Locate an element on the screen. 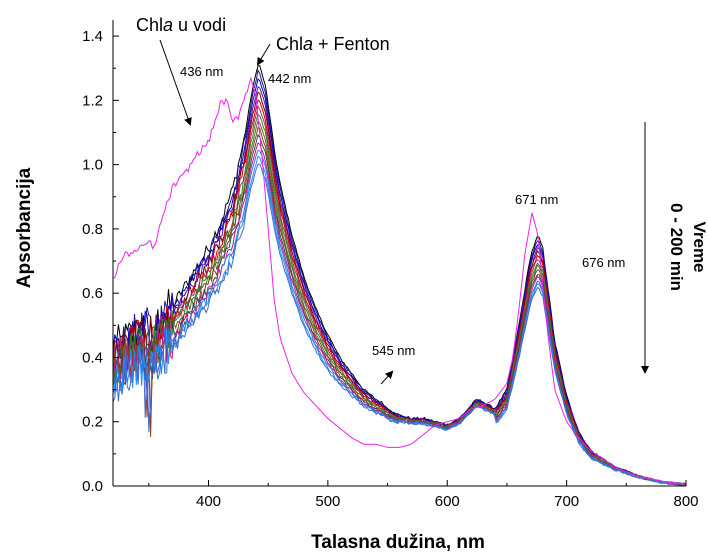  label-545nm: 545 nm is located at coordinates (393, 350).